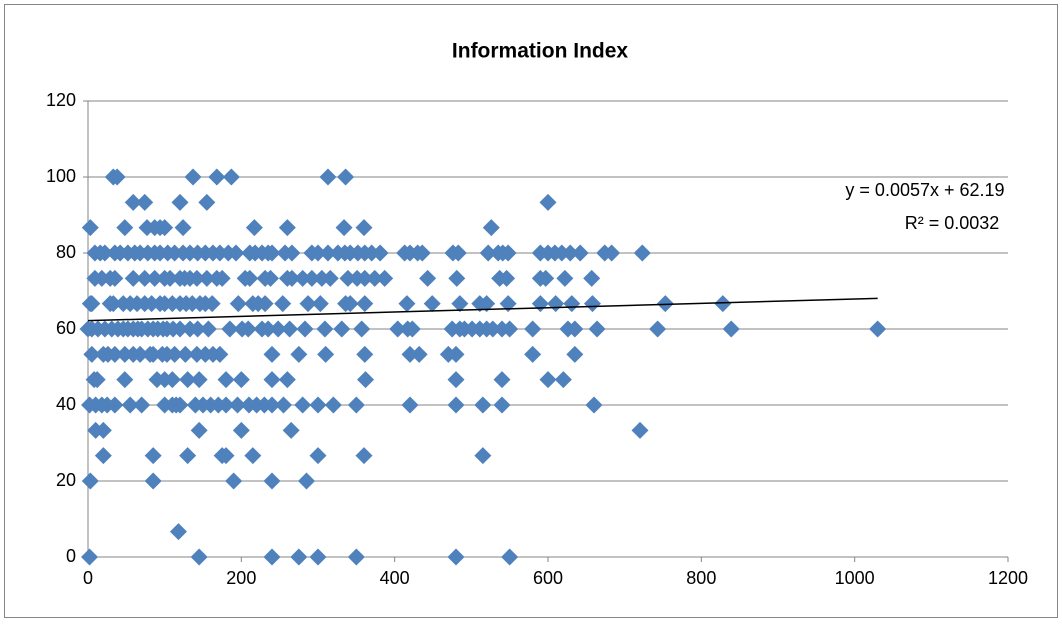 The image size is (1062, 627). What do you see at coordinates (548, 578) in the screenshot?
I see `x-tick-label: 600` at bounding box center [548, 578].